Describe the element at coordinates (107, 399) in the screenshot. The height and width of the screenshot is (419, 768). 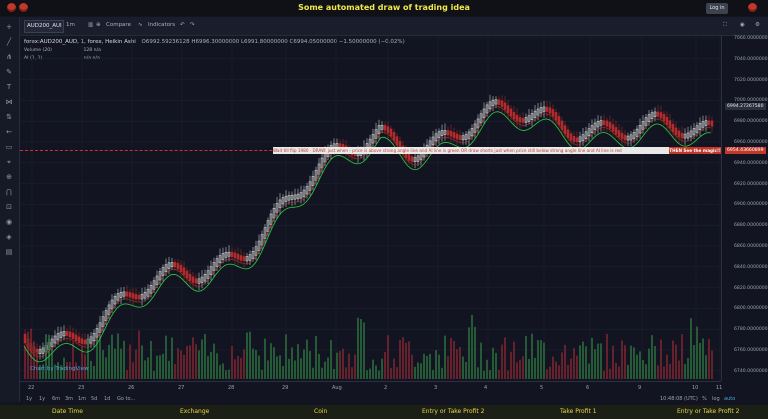
I see `range-button: 1d` at that location.